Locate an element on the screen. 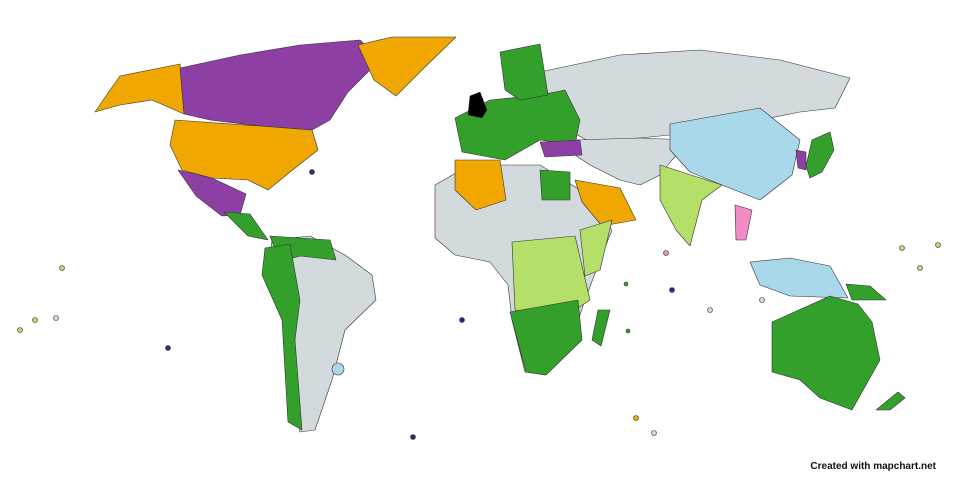 This screenshot has height=484, width=960. australia is located at coordinates (826, 353).